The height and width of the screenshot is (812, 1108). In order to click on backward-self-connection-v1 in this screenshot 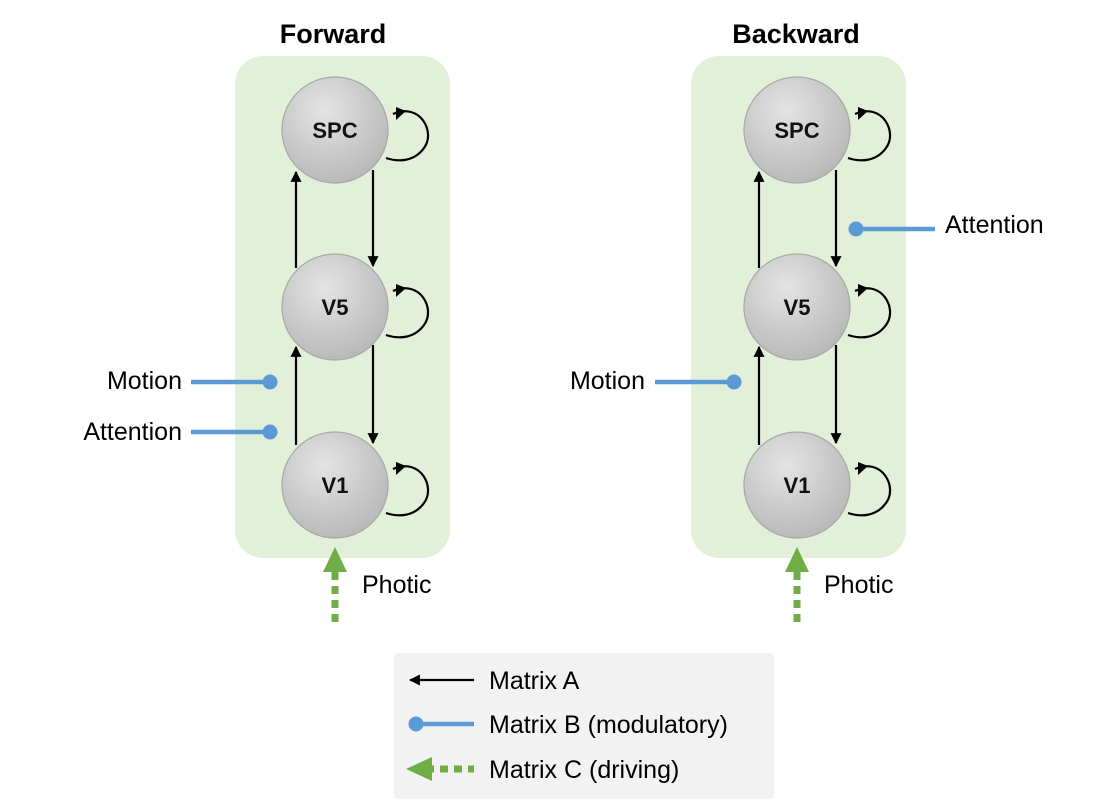, I will do `click(869, 491)`.